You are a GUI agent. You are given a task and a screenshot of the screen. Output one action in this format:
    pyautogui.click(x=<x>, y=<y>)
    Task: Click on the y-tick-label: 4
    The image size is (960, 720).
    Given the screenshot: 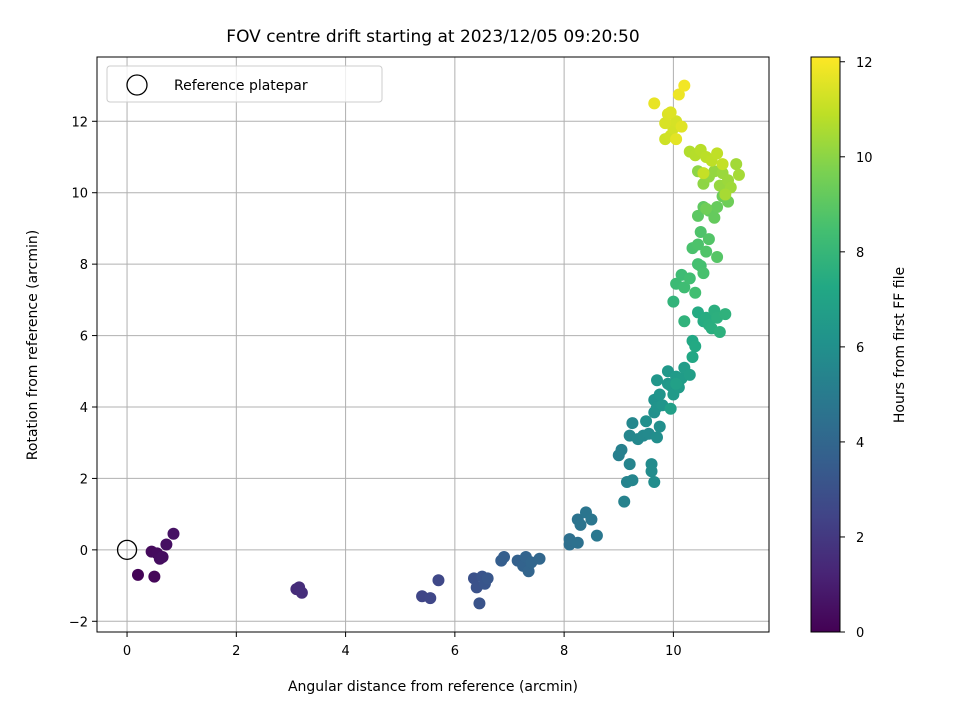 What is the action you would take?
    pyautogui.click(x=84, y=408)
    